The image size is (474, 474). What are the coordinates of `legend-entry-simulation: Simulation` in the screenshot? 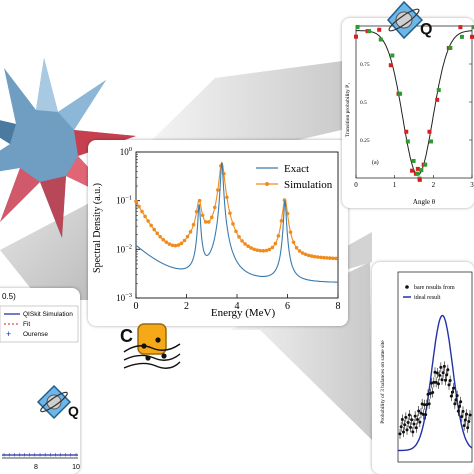 It's located at (308, 185).